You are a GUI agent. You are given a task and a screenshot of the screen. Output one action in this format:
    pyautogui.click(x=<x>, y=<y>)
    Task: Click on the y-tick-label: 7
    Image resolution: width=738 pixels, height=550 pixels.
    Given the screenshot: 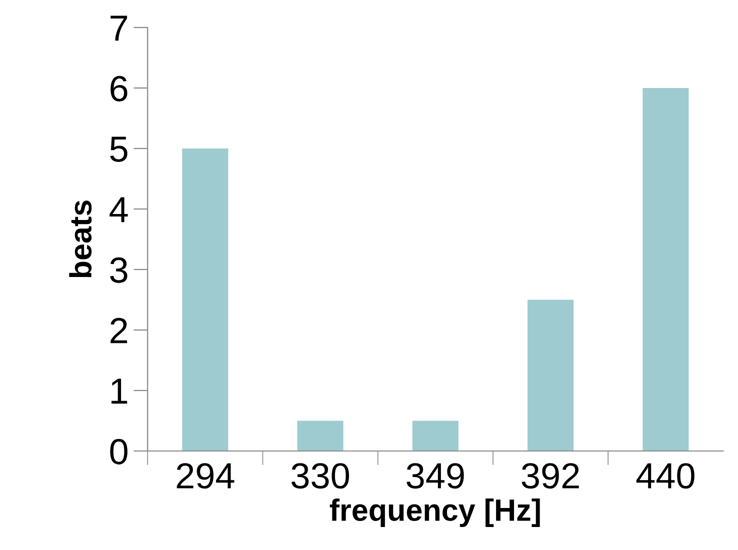 What is the action you would take?
    pyautogui.click(x=119, y=28)
    